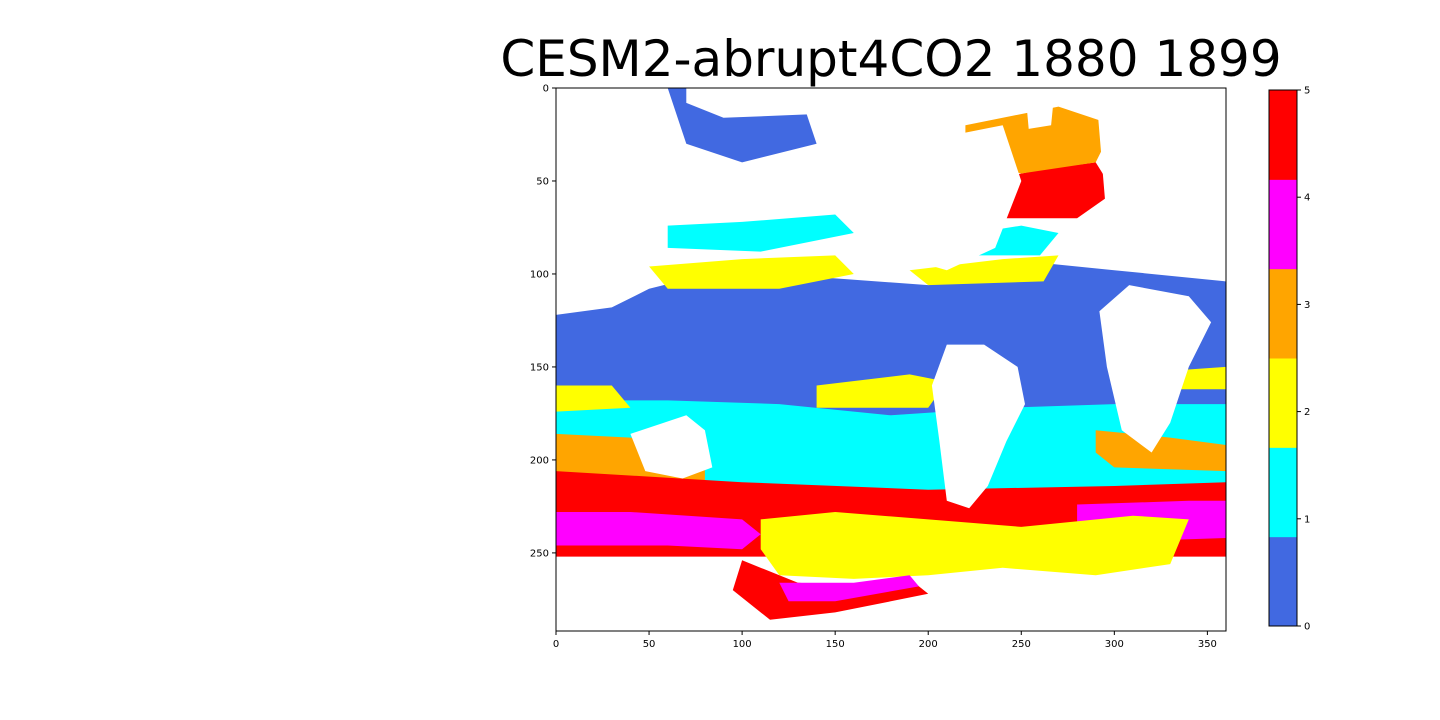  I want to click on regime-1-band-north-pacific, so click(760, 233).